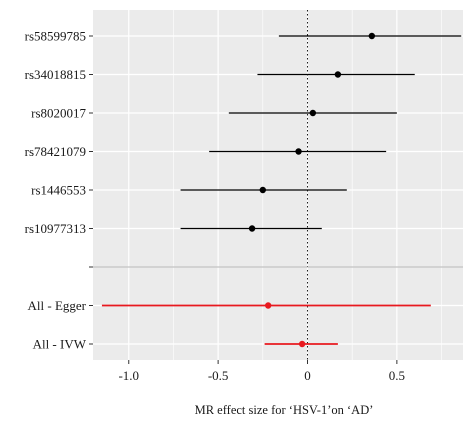 The image size is (474, 436). I want to click on point-estimate-rs34018815, so click(338, 74).